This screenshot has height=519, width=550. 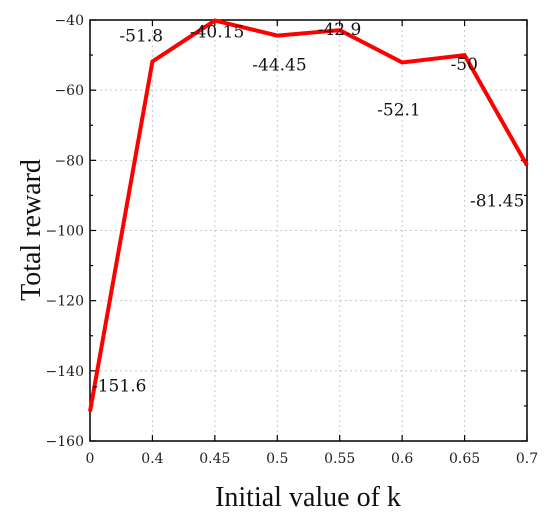 What do you see at coordinates (279, 66) in the screenshot?
I see `data-label: -44.45` at bounding box center [279, 66].